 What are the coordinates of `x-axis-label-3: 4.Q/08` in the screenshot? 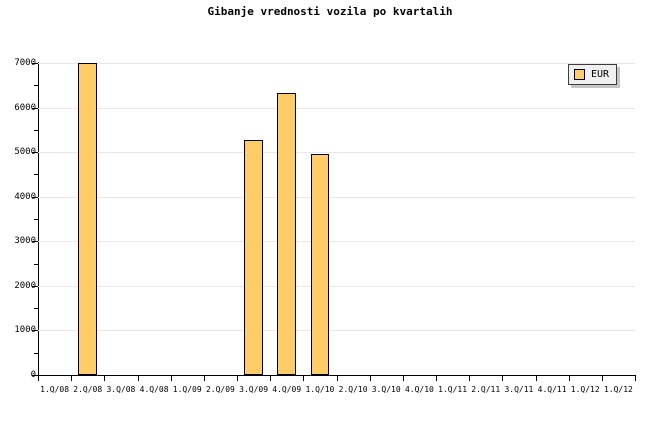 It's located at (154, 389).